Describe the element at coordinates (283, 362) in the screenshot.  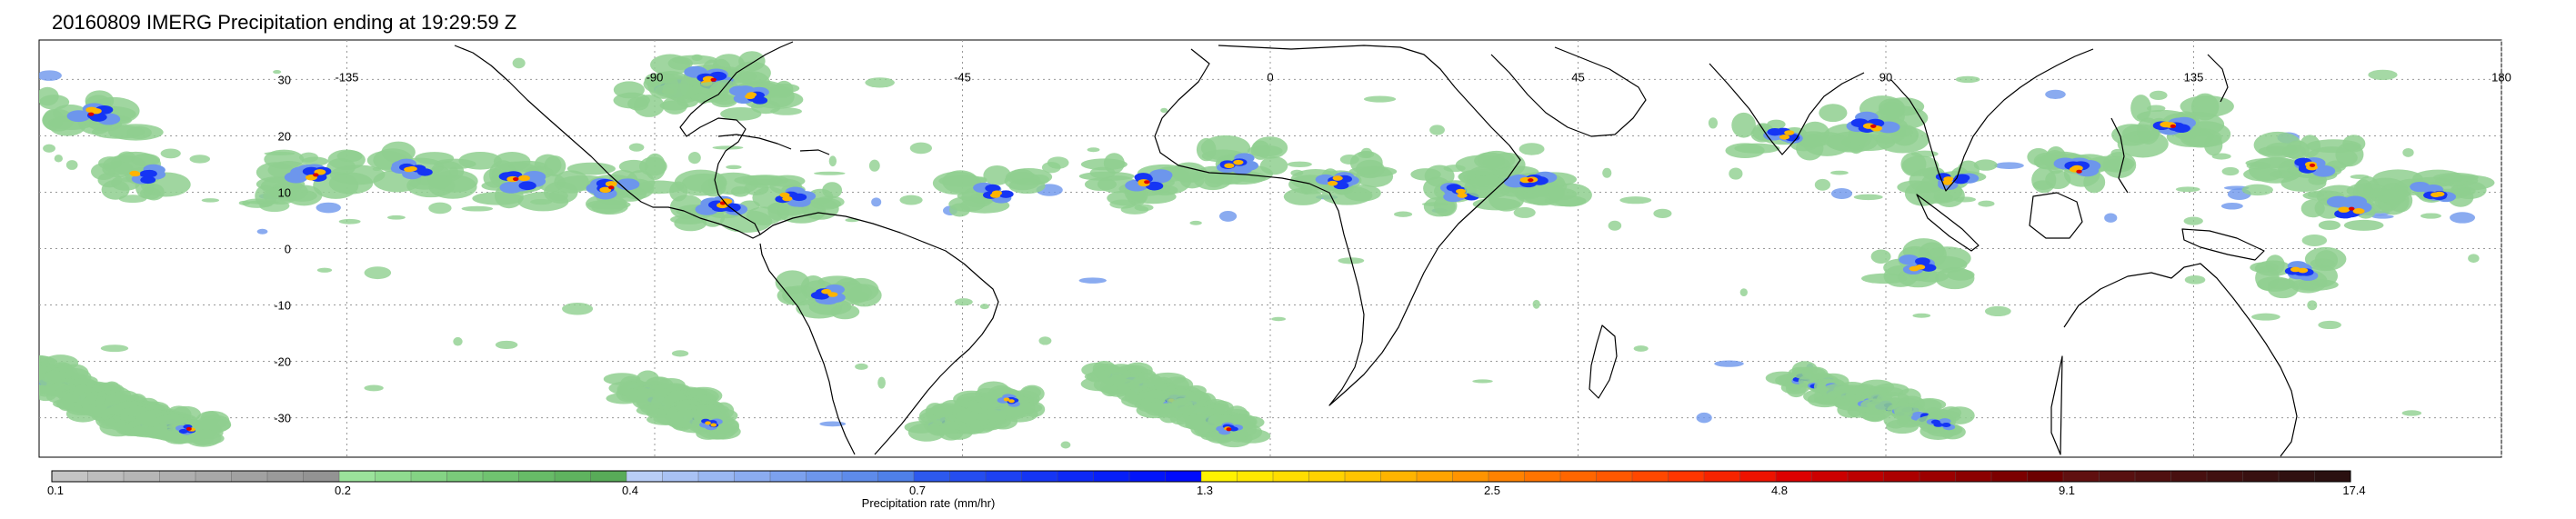
I see `lat-label: -20` at that location.